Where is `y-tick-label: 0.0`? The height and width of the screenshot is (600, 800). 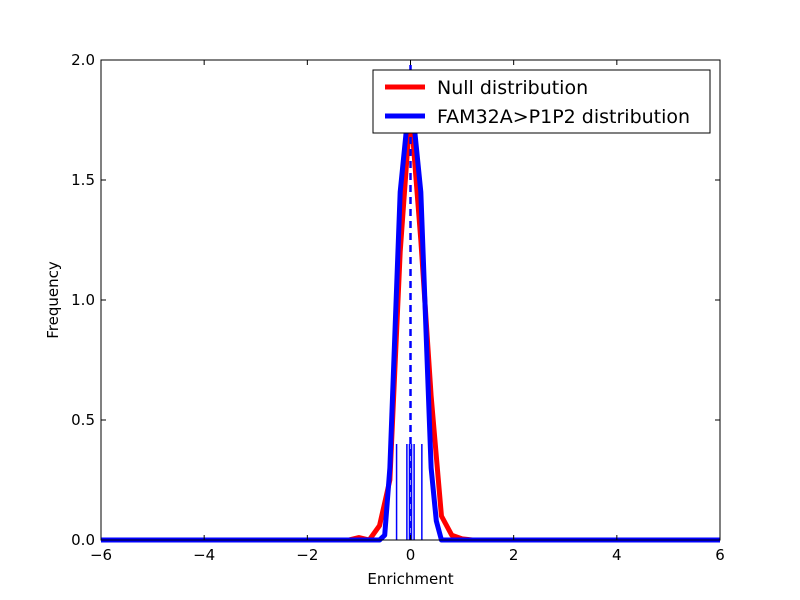 y-tick-label: 0.0 is located at coordinates (83, 540).